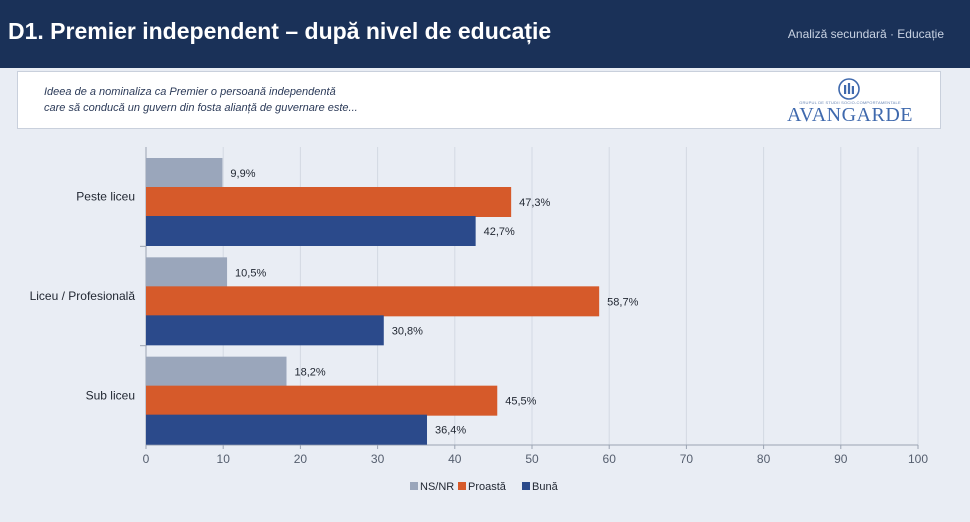 This screenshot has height=522, width=970. I want to click on legend-label: Proastă, so click(487, 487).